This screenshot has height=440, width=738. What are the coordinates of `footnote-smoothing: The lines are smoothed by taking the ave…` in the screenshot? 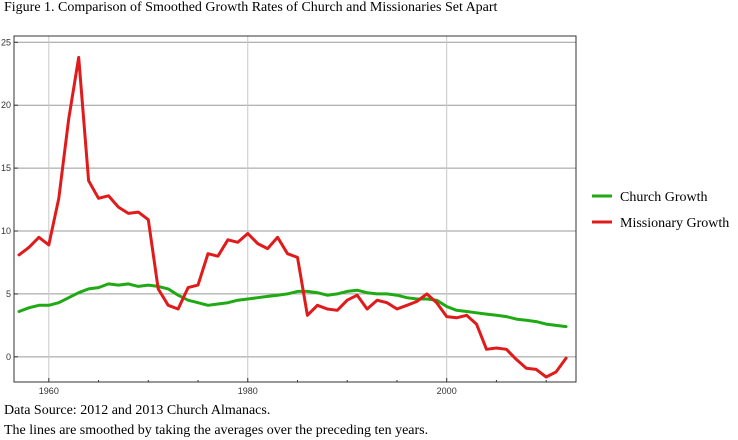 It's located at (216, 430).